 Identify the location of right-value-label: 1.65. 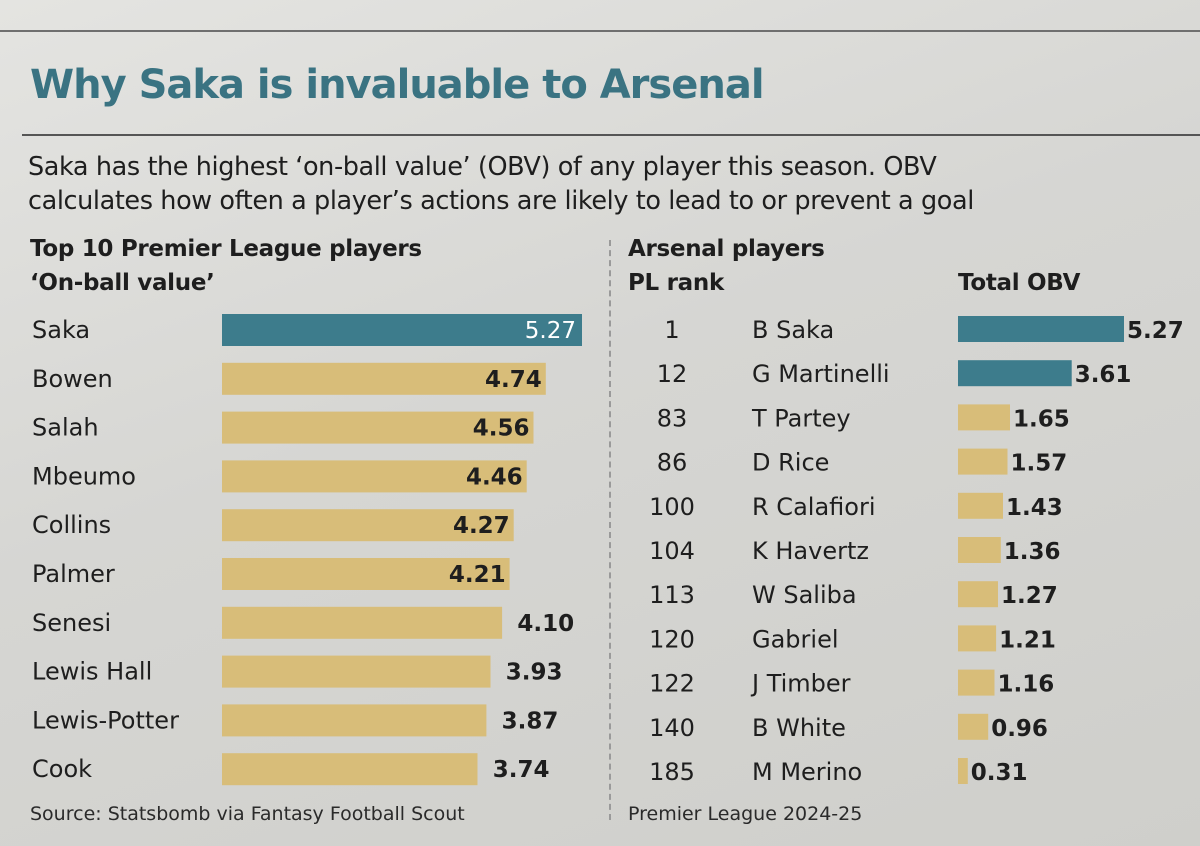
(1041, 419).